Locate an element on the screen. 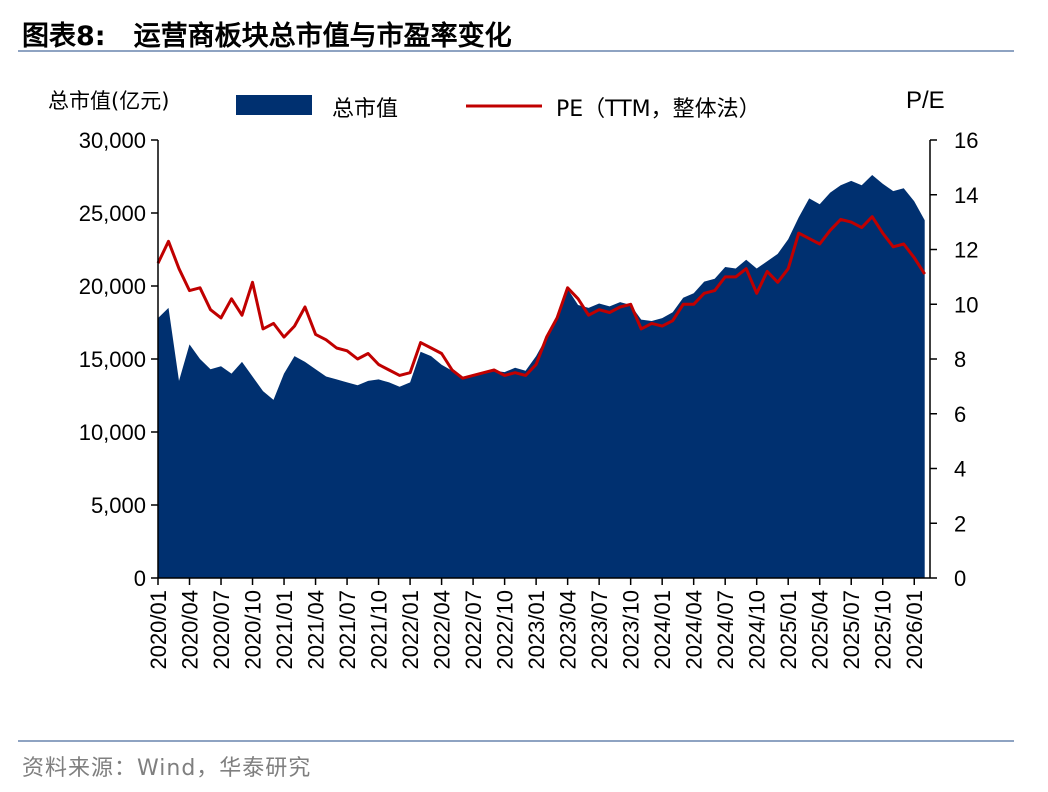  figure-title: 图表8: 运营商板块总市值与市盈率变化 is located at coordinates (267, 33).